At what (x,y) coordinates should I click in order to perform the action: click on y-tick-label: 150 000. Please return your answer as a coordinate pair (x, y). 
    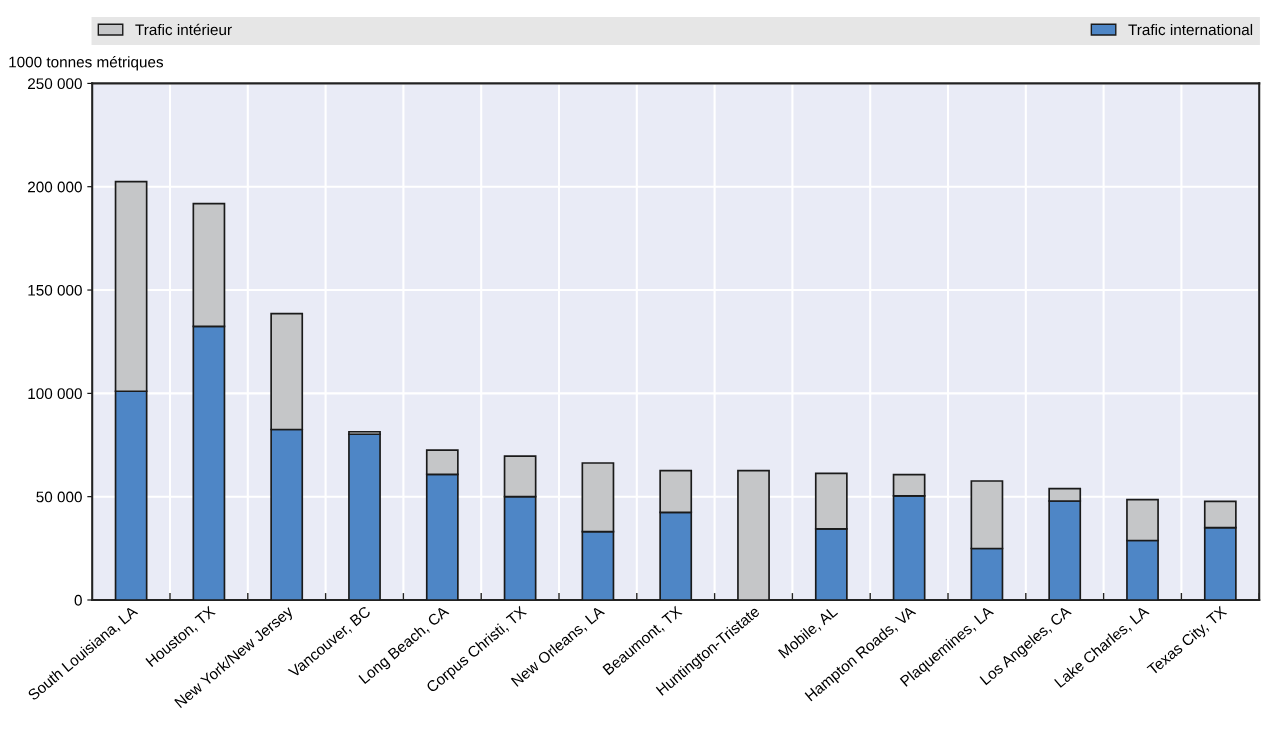
    Looking at the image, I should click on (55, 290).